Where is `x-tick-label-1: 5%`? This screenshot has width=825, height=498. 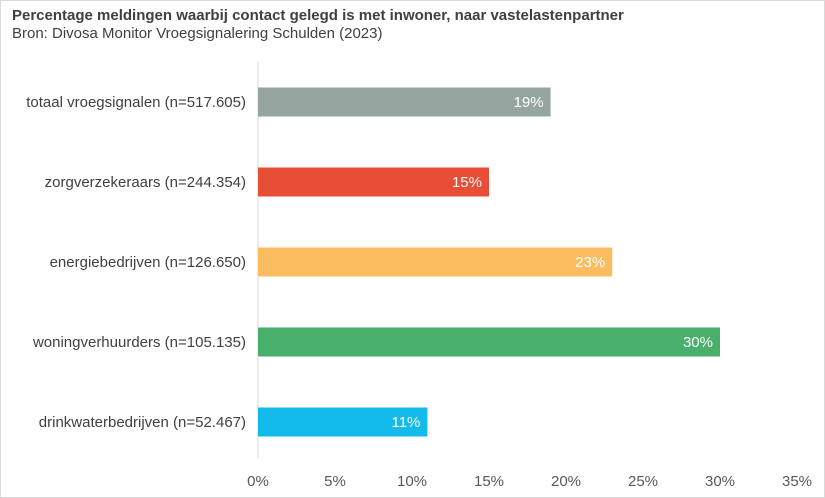
x-tick-label-1: 5% is located at coordinates (335, 481).